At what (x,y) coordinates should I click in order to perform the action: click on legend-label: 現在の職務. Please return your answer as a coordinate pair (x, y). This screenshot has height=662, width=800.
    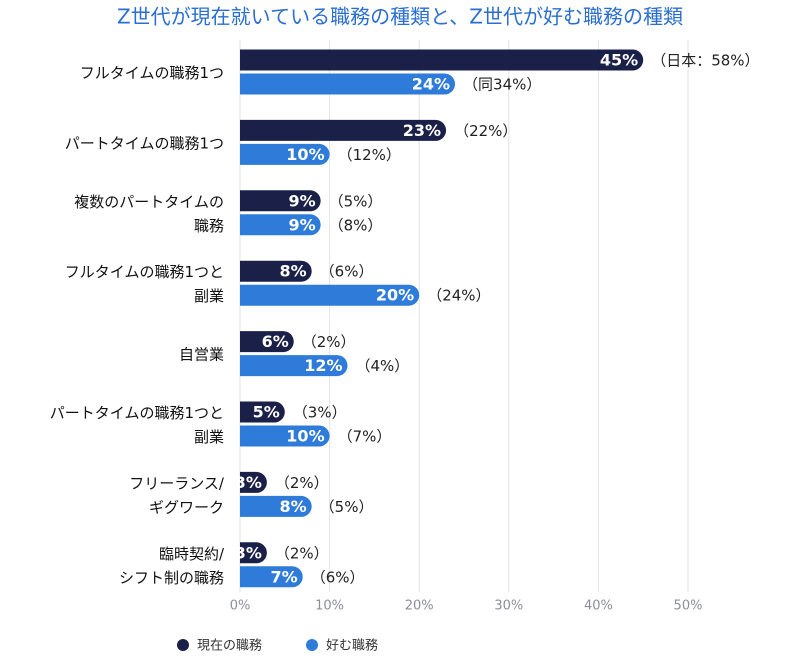
    Looking at the image, I should click on (229, 646).